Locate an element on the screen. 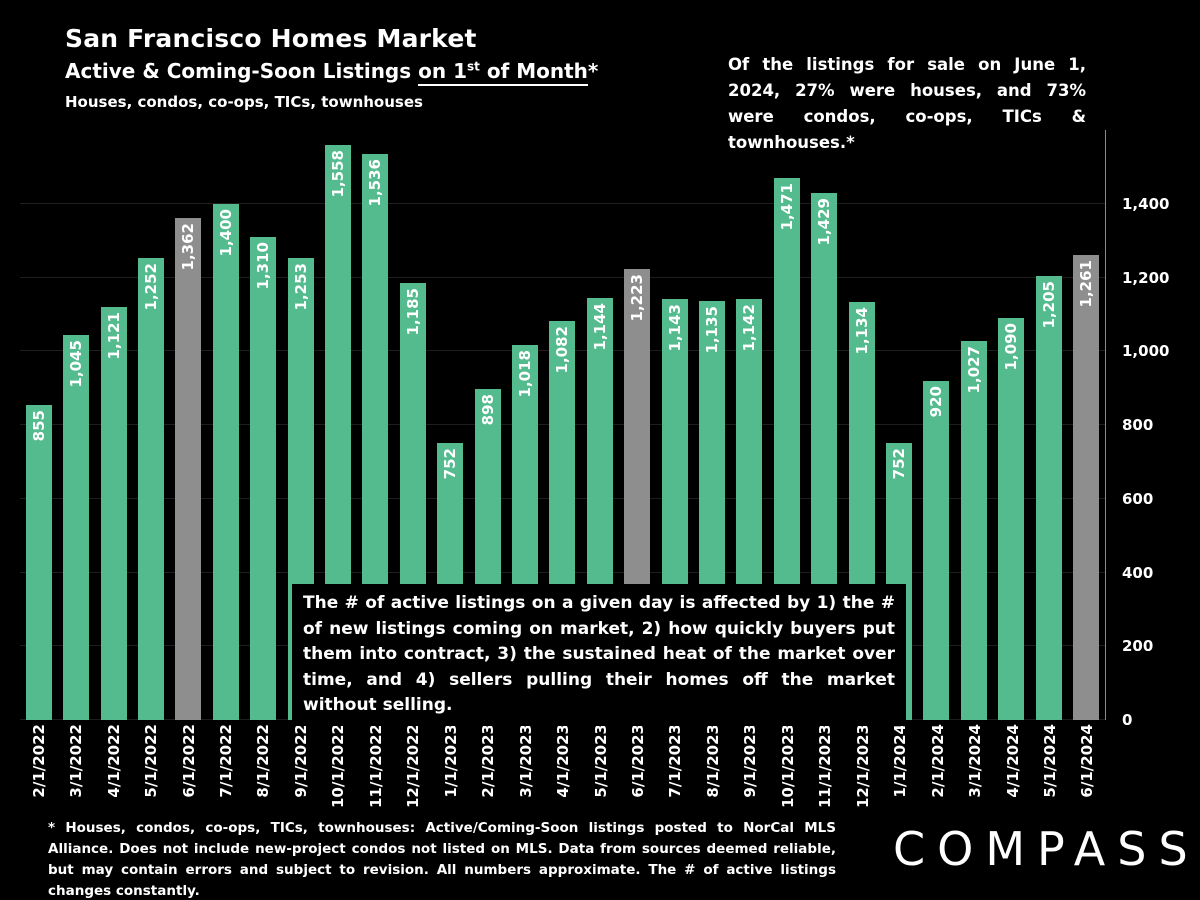 The image size is (1200, 900). x-tick-cell: 5/1/2023 is located at coordinates (600, 770).